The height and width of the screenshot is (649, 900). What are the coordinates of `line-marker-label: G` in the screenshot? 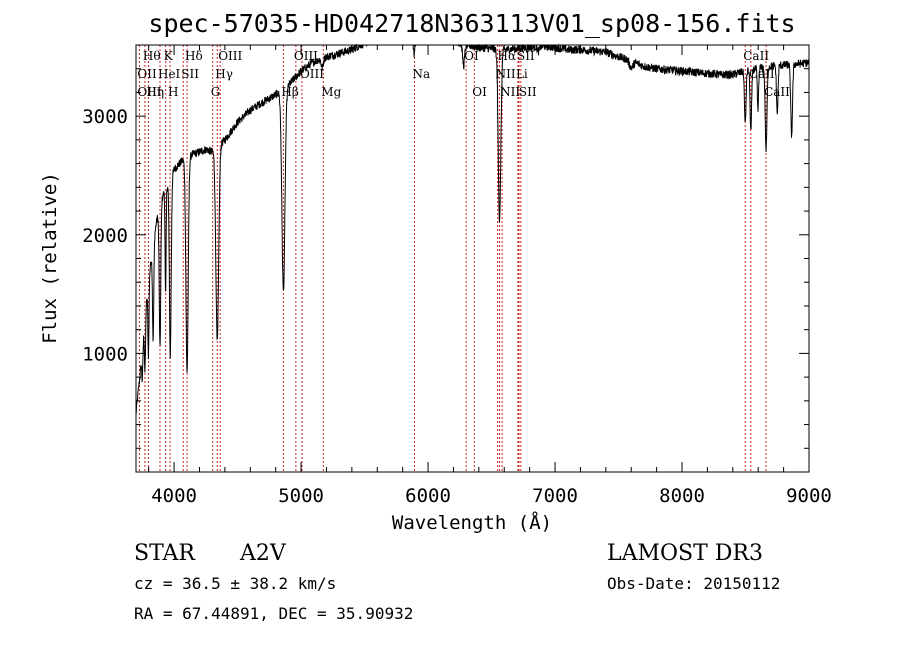 It's located at (216, 92).